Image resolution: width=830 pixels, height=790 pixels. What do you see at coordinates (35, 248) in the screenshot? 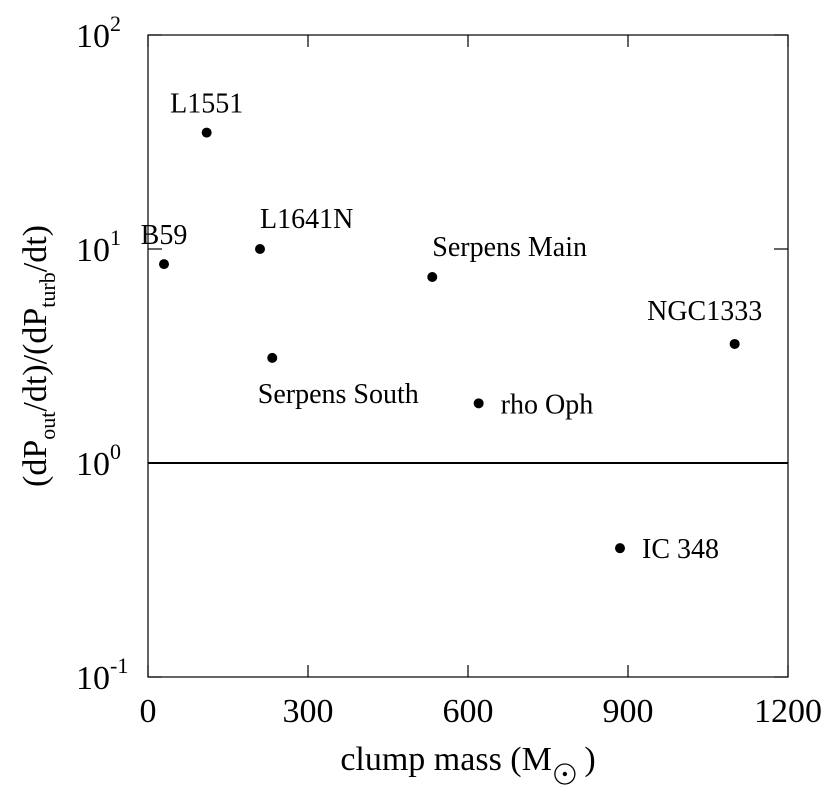
I see `y-label-close: /dt)` at bounding box center [35, 248].